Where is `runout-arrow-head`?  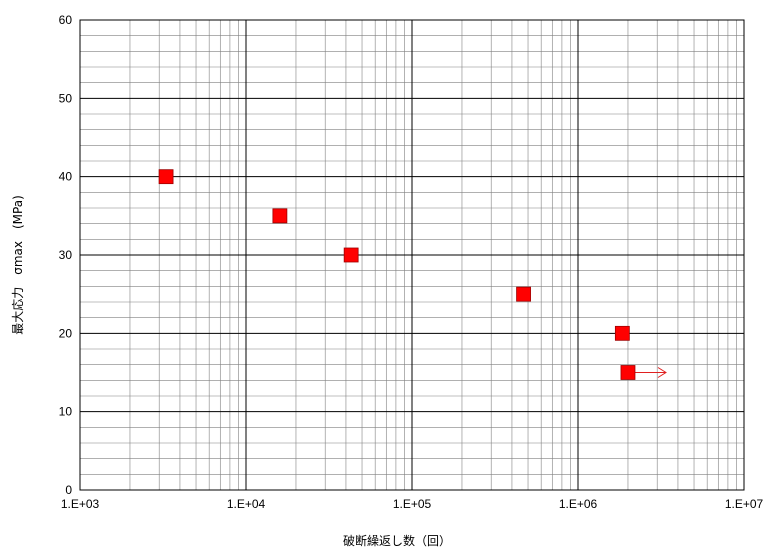 runout-arrow-head is located at coordinates (662, 372).